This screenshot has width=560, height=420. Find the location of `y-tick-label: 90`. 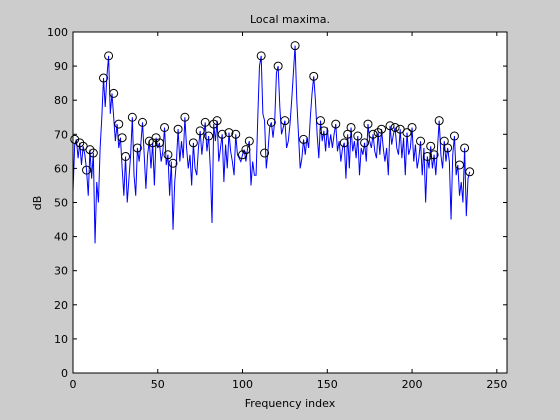

y-tick-label: 90 is located at coordinates (61, 66).